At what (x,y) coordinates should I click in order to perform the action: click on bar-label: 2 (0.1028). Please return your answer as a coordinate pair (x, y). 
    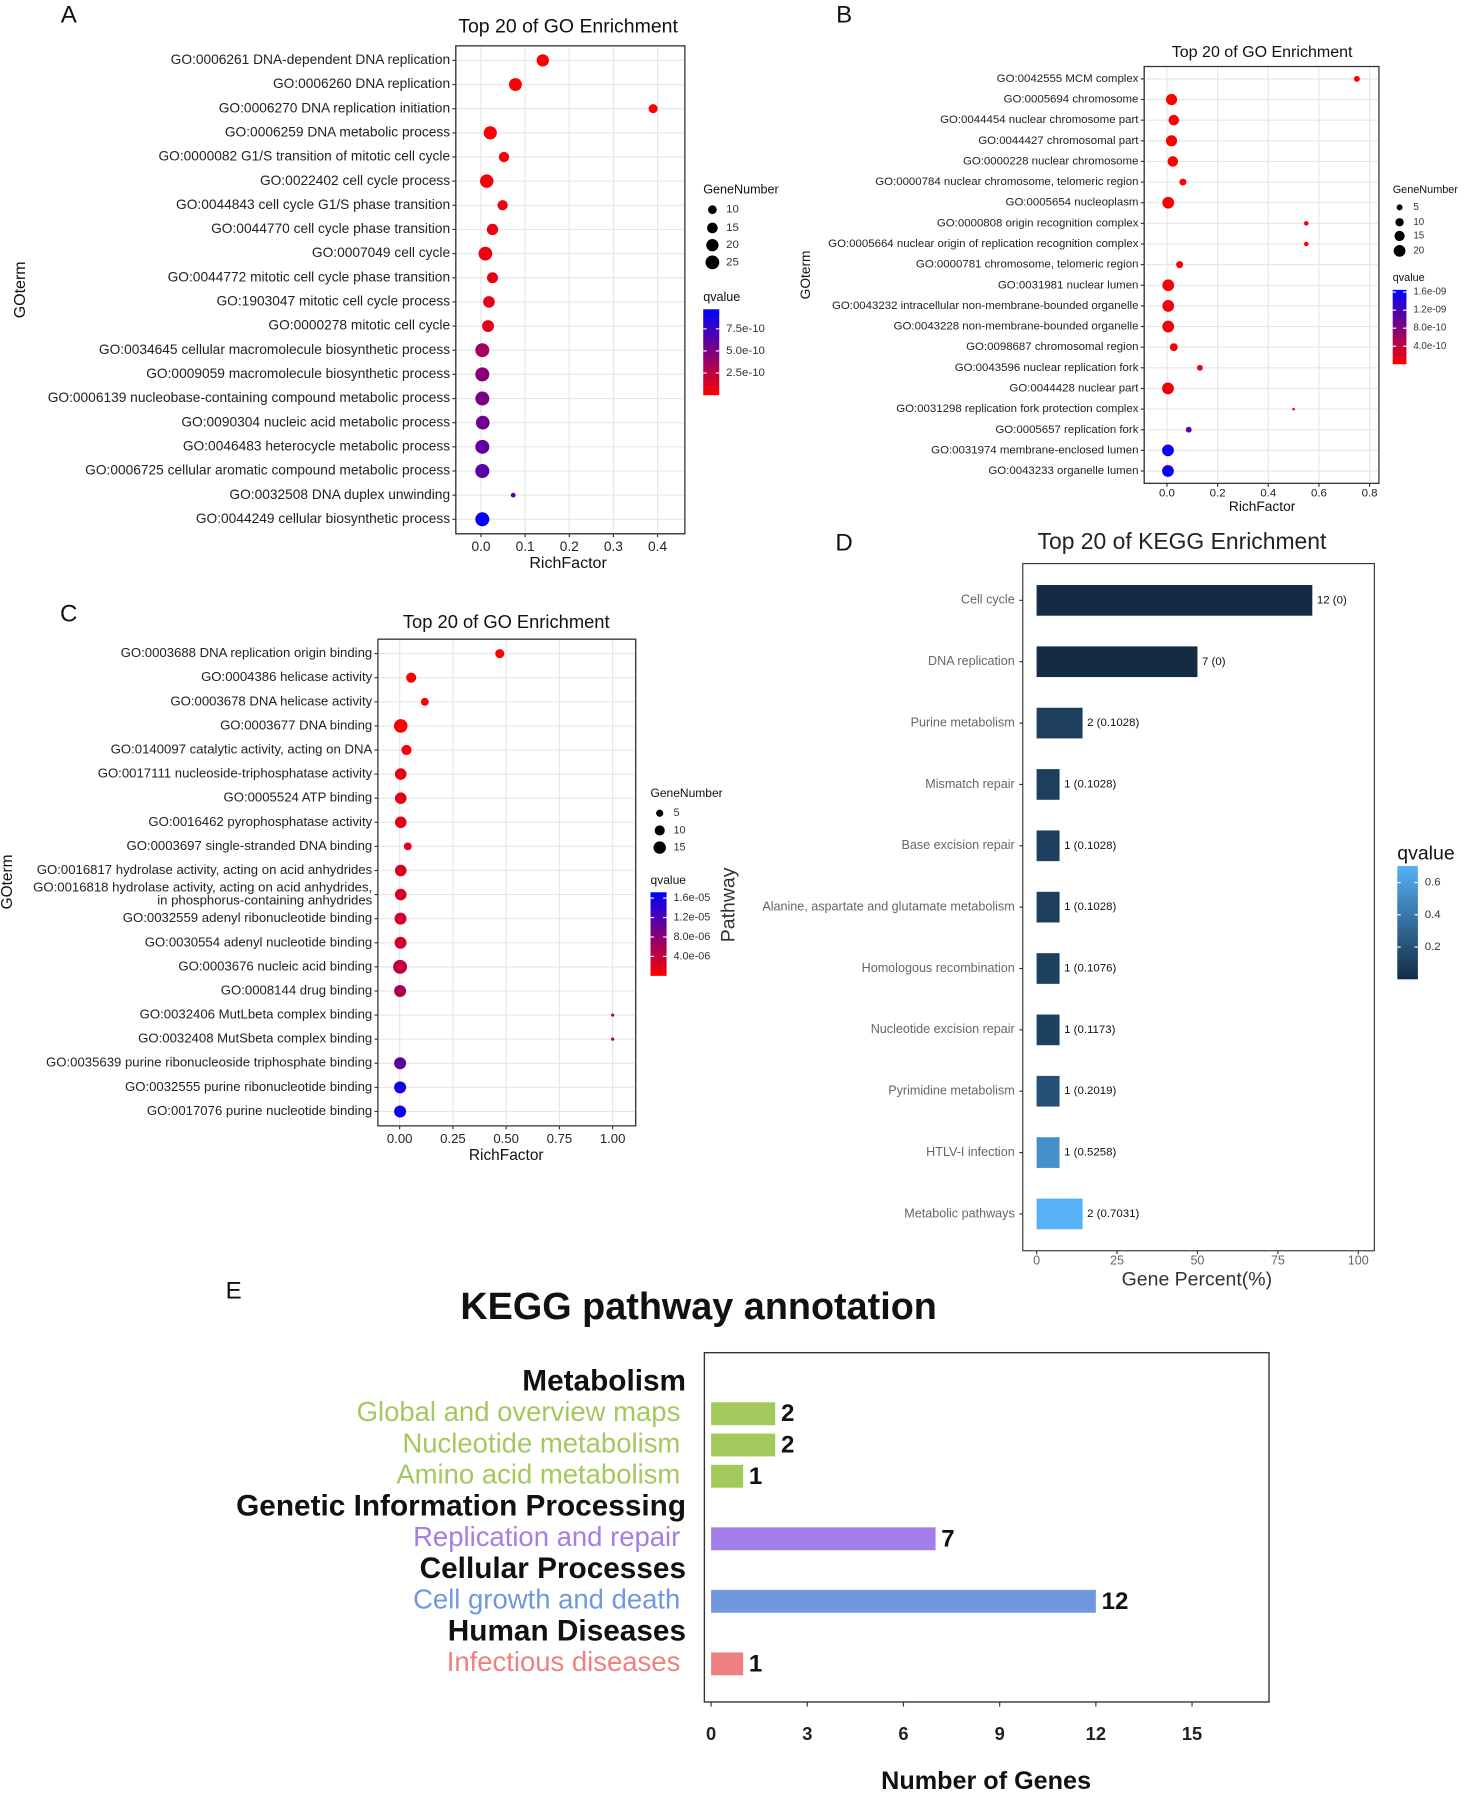
    Looking at the image, I should click on (1113, 723).